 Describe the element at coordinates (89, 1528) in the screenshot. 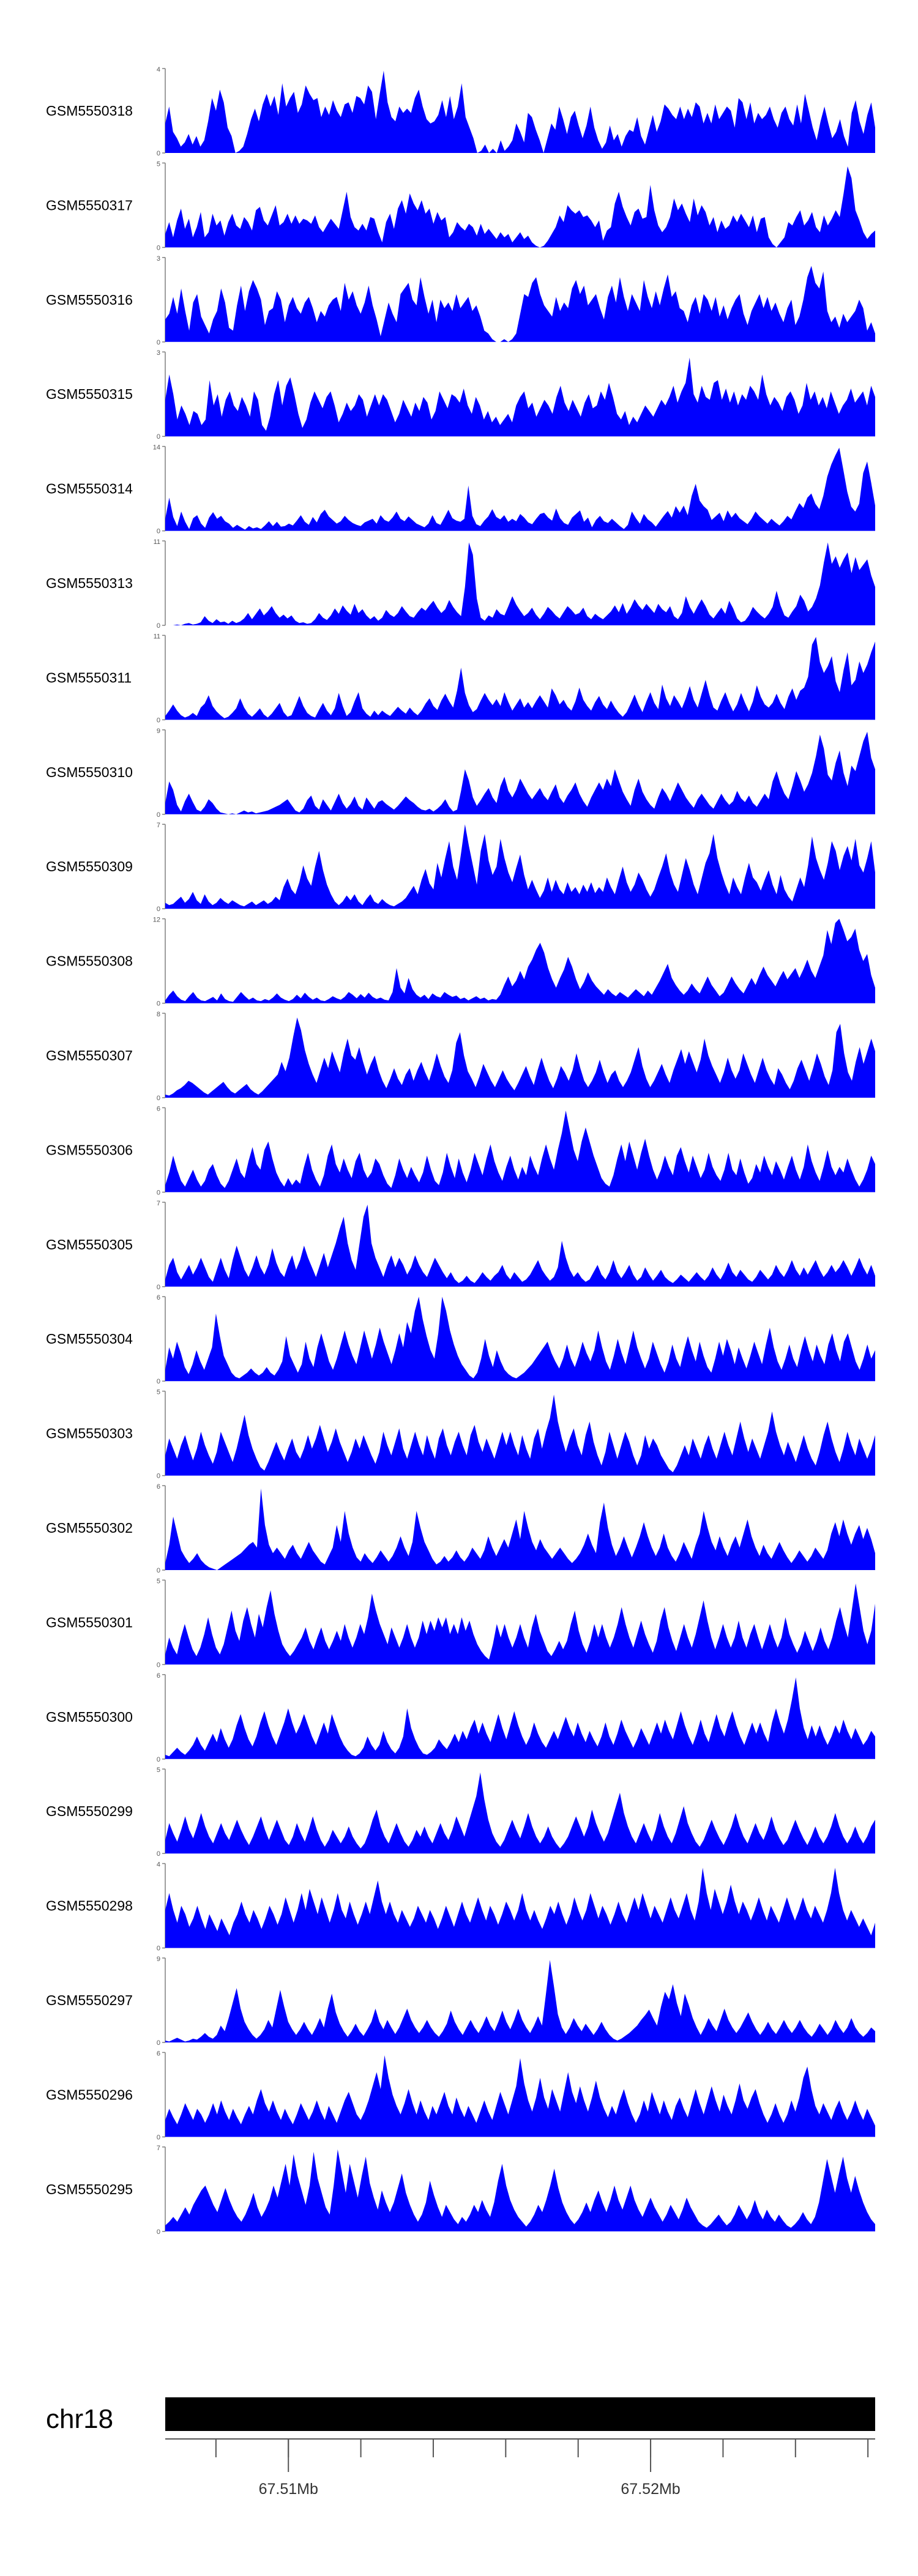

I see `track-label: GSM5550302` at that location.